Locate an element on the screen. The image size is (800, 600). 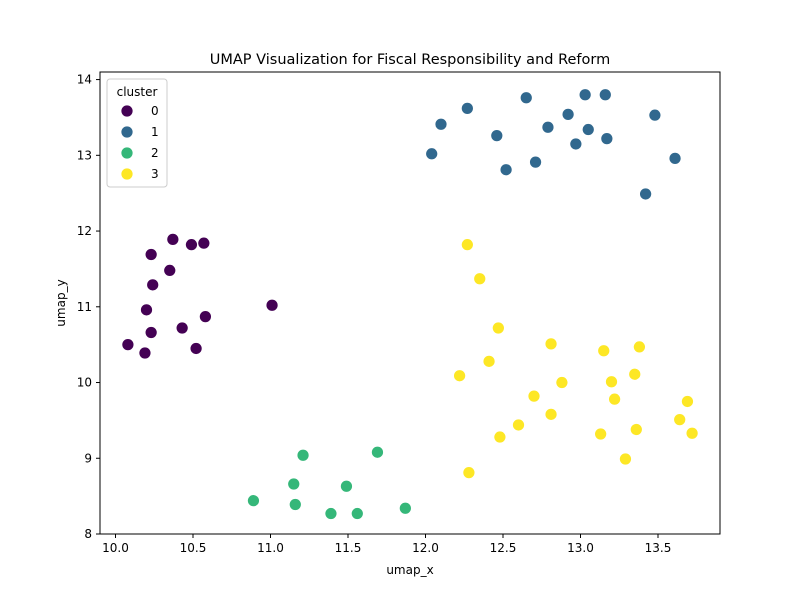
legend-label-3: 3 is located at coordinates (155, 174).